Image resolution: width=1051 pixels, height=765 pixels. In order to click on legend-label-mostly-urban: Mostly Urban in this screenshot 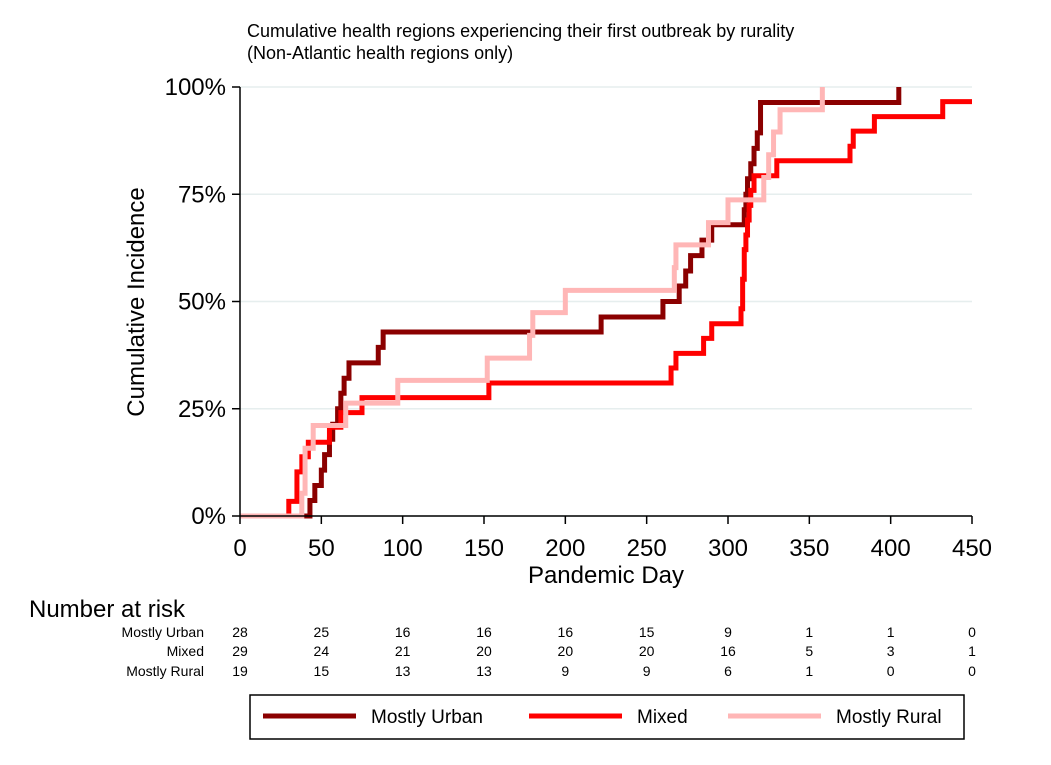, I will do `click(427, 717)`.